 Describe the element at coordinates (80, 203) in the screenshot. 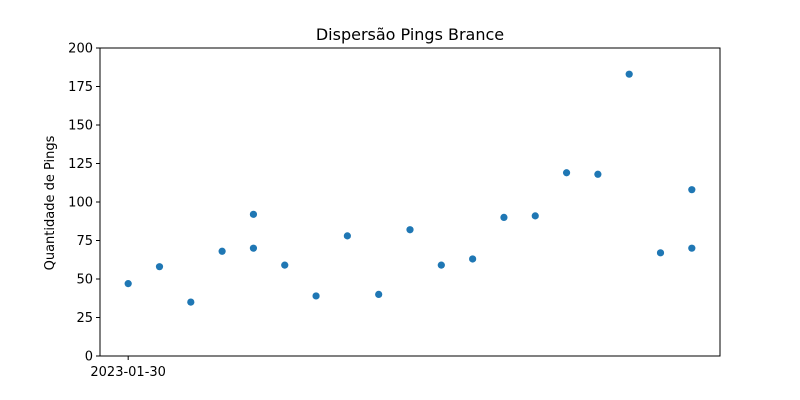

I see `y-tick-label: 100` at that location.